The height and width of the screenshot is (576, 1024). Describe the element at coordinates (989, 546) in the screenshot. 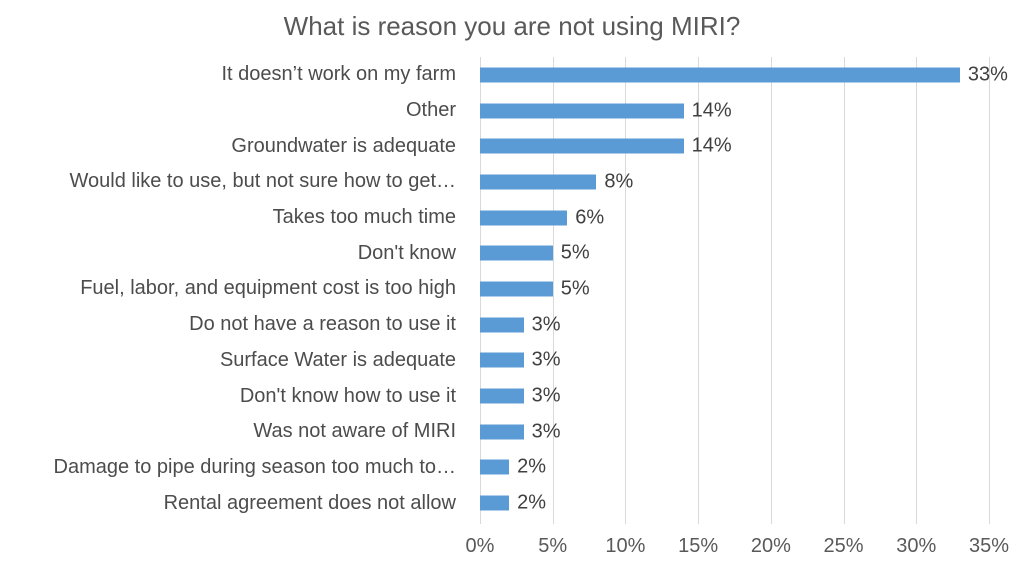

I see `x-axis-tick-label: 35%` at that location.